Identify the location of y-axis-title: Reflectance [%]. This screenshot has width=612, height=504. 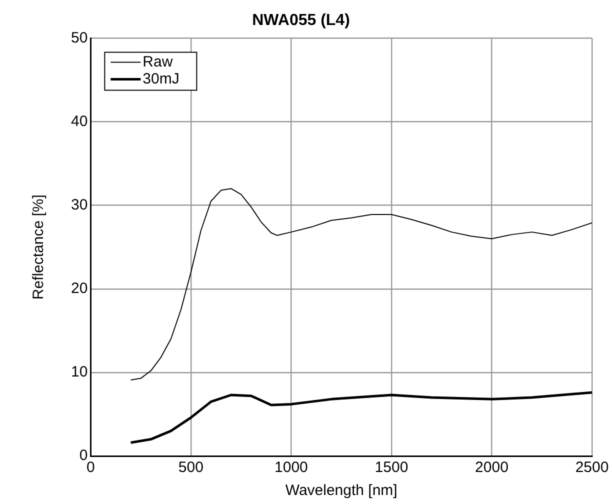
(39, 247).